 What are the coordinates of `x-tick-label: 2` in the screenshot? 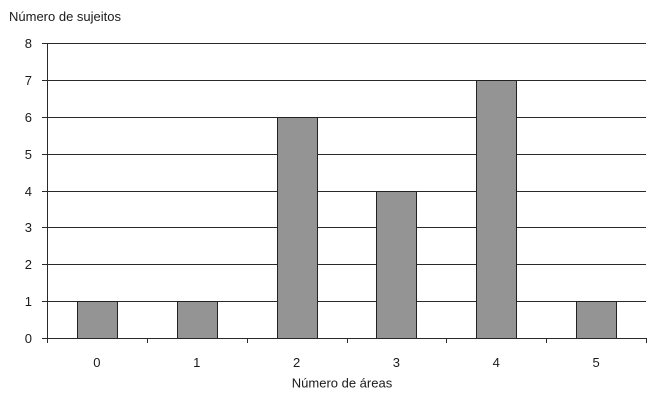 It's located at (296, 362).